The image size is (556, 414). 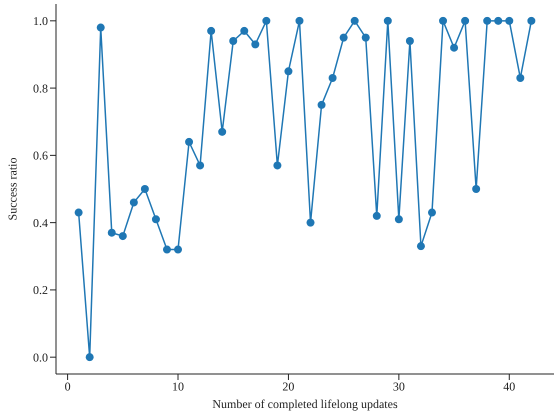 What do you see at coordinates (40, 88) in the screenshot?
I see `y-tick-label: 0.8` at bounding box center [40, 88].